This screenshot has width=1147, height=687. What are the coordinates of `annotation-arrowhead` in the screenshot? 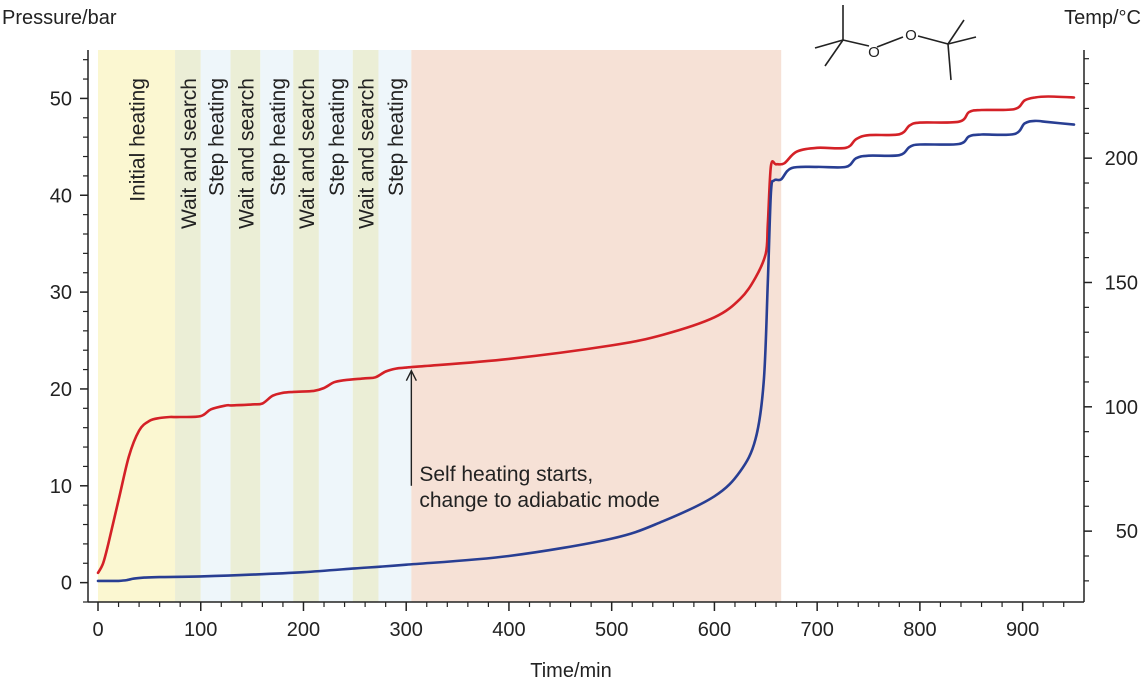 It's located at (411, 375).